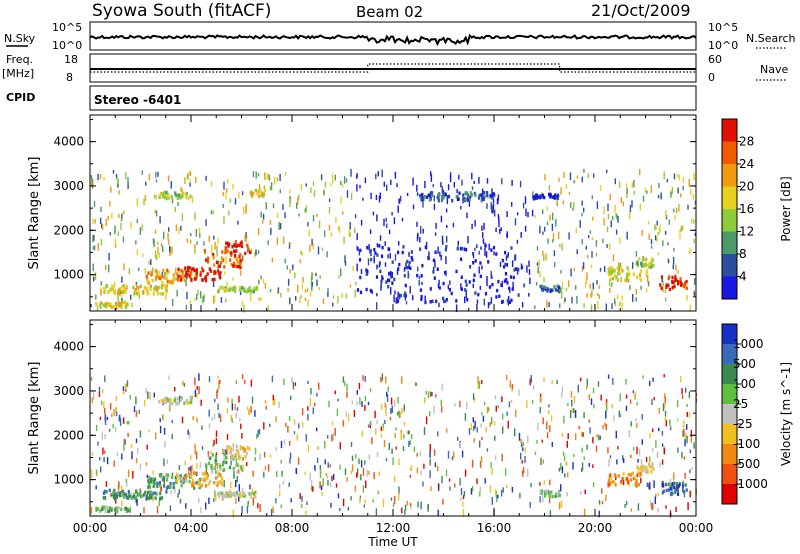  What do you see at coordinates (729, 220) in the screenshot?
I see `colorbar-swatch` at bounding box center [729, 220].